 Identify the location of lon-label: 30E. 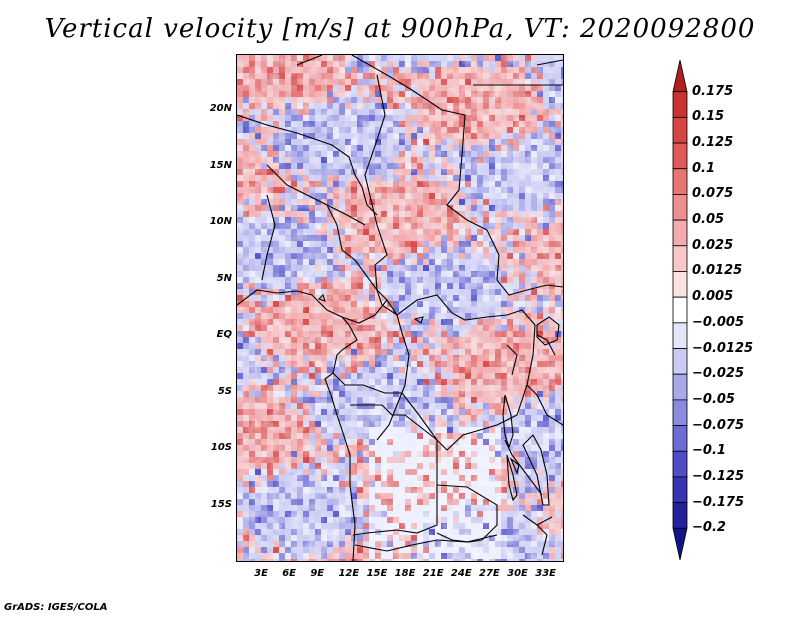
(517, 573).